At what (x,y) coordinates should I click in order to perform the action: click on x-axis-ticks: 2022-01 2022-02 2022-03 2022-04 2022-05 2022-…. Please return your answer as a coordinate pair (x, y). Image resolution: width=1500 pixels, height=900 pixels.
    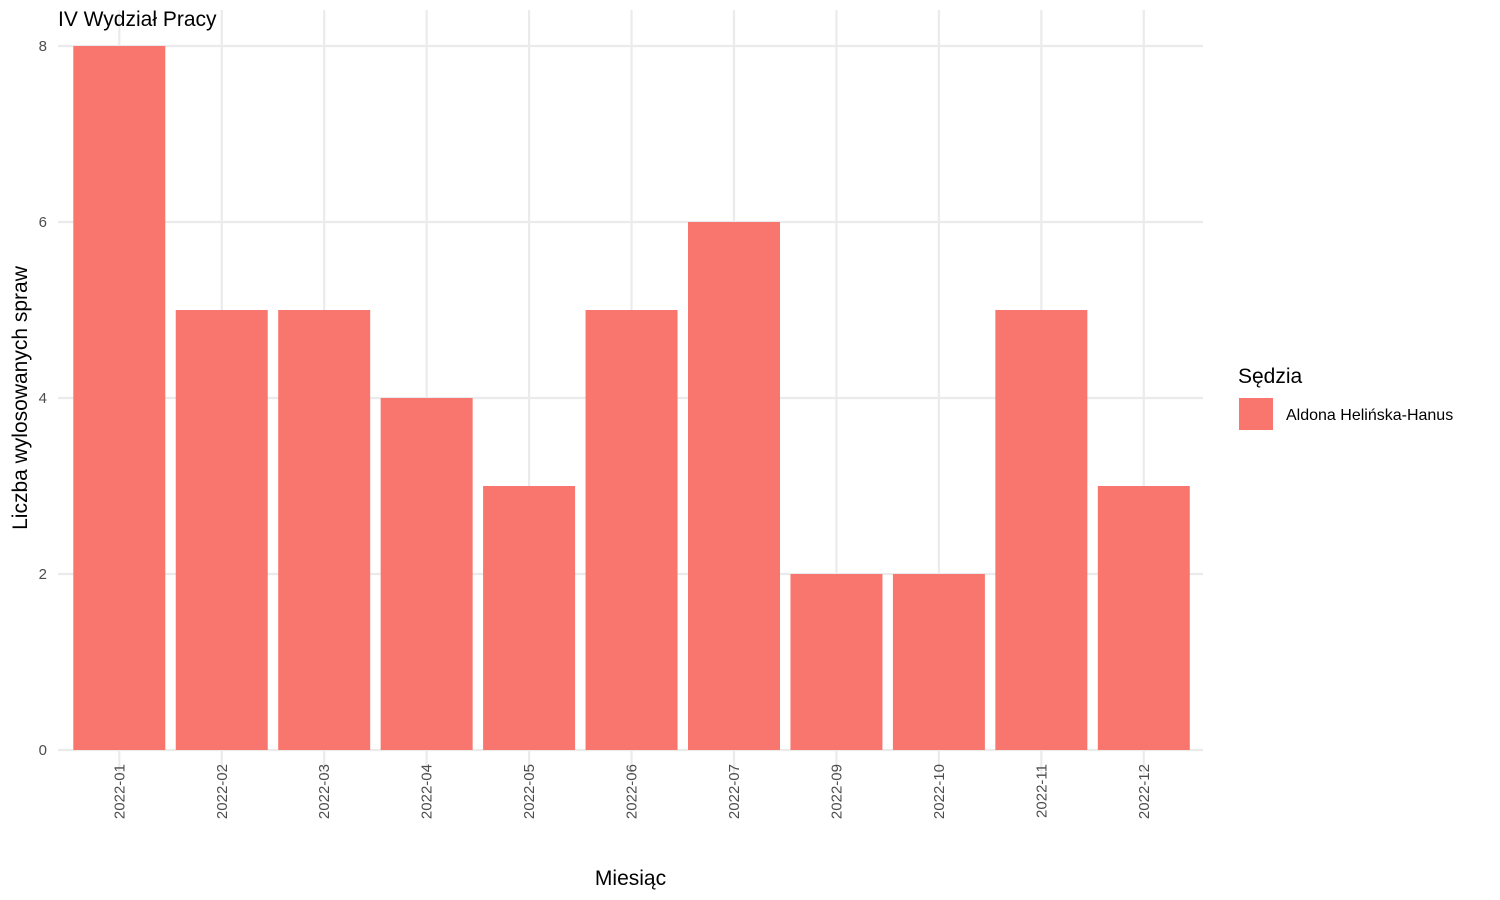
    Looking at the image, I should click on (632, 791).